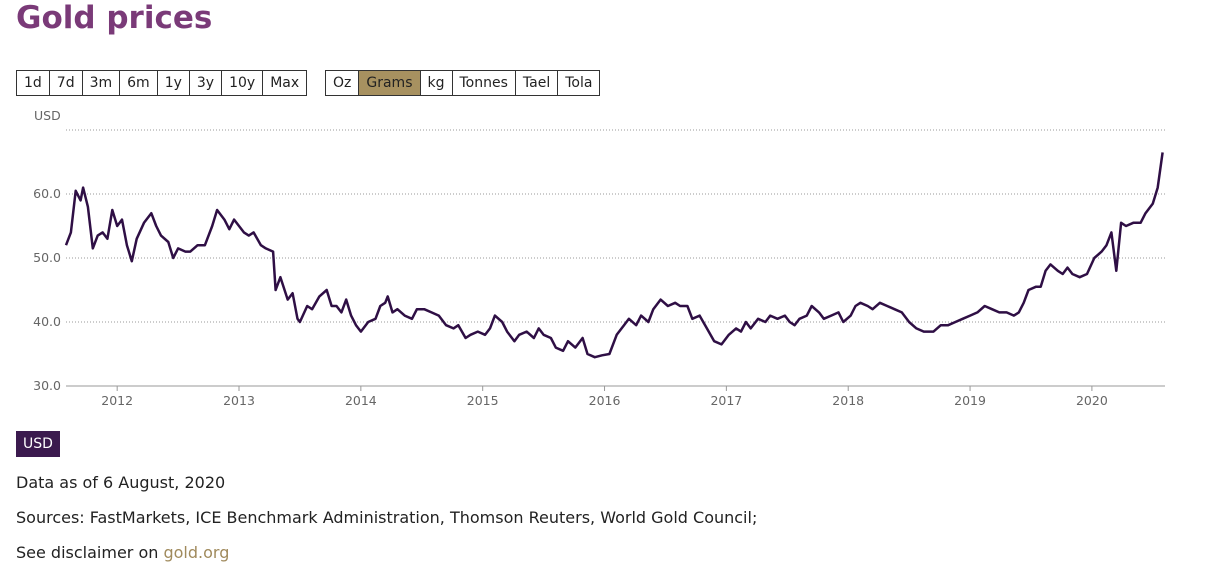 The image size is (1216, 576). Describe the element at coordinates (47, 115) in the screenshot. I see `y-axis-label: USD` at that location.